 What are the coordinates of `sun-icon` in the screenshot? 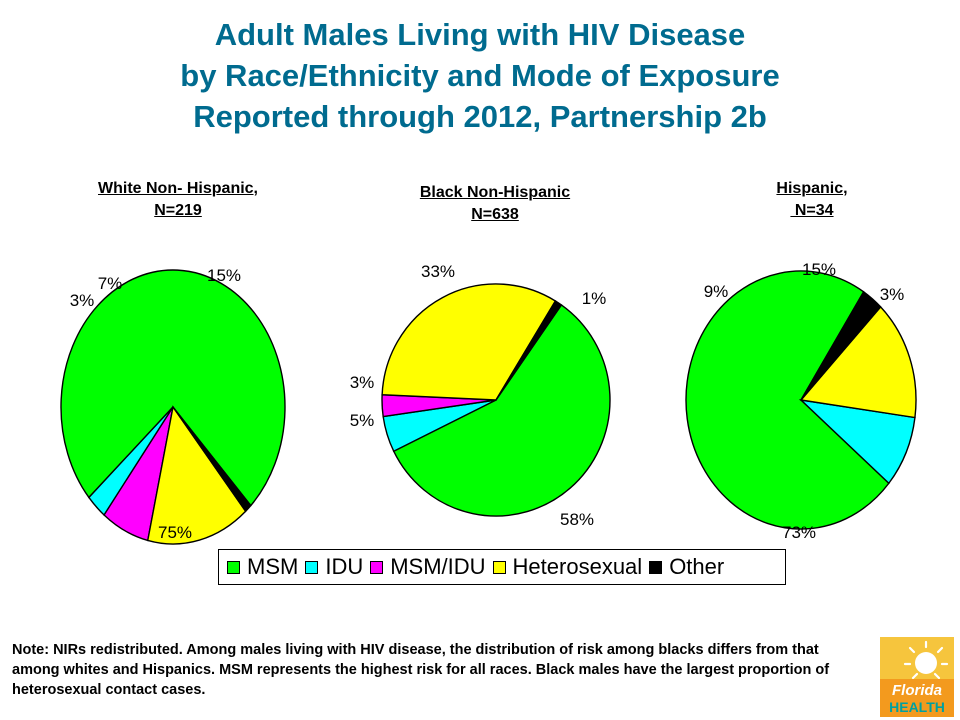 It's located at (926, 660).